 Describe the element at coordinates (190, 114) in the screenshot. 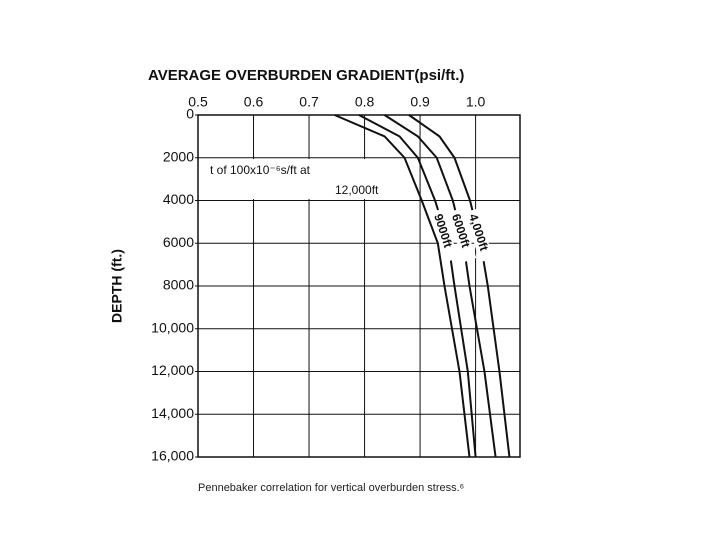

I see `y-tick-label: 0` at that location.